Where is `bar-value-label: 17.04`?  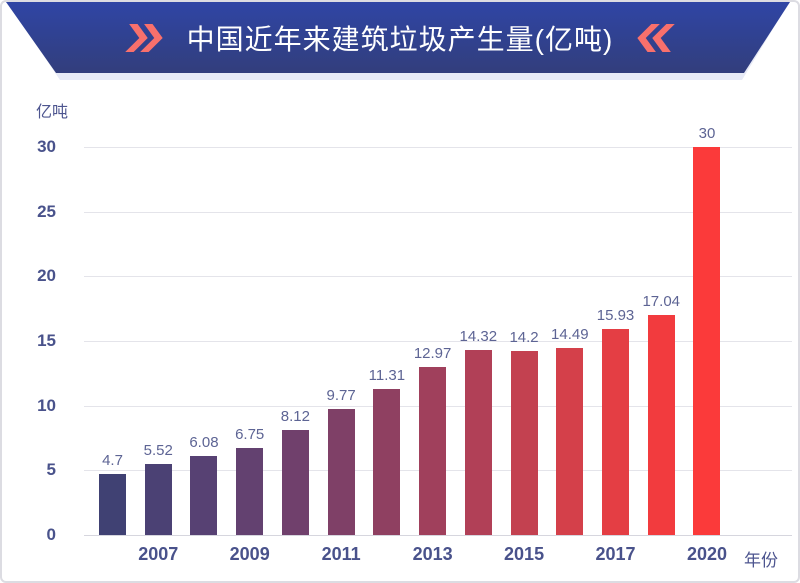 bar-value-label: 17.04 is located at coordinates (661, 301).